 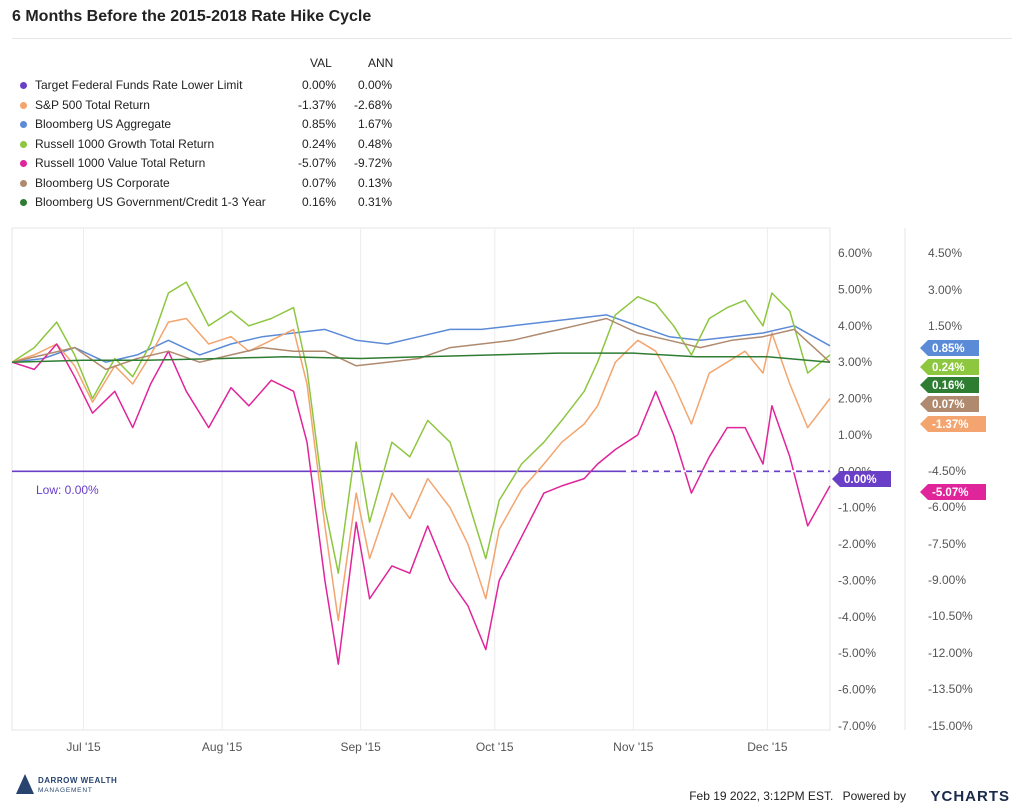 What do you see at coordinates (381, 63) in the screenshot?
I see `legend-col-ann: ANN` at bounding box center [381, 63].